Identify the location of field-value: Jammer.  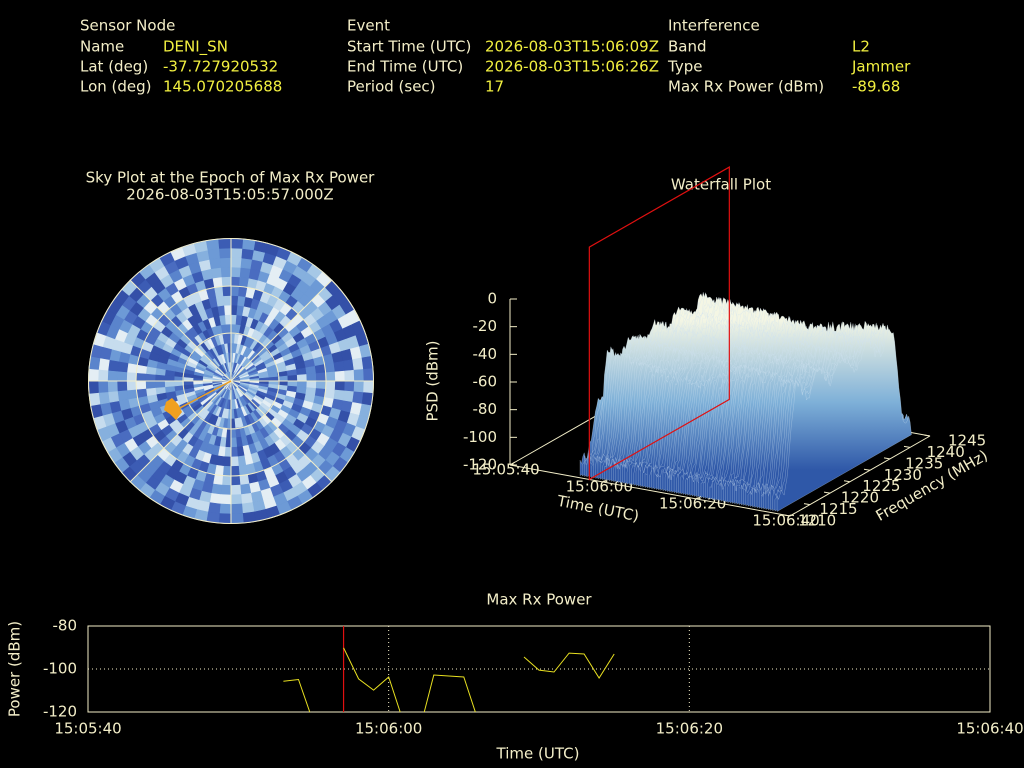
(881, 67).